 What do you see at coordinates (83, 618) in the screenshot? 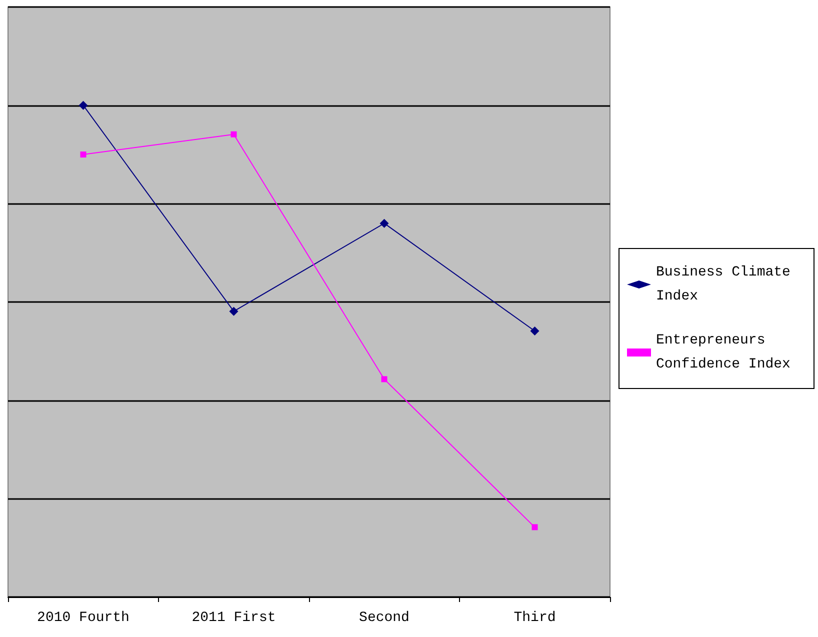
I see `x-tick-label: 2010 Fourth` at bounding box center [83, 618].